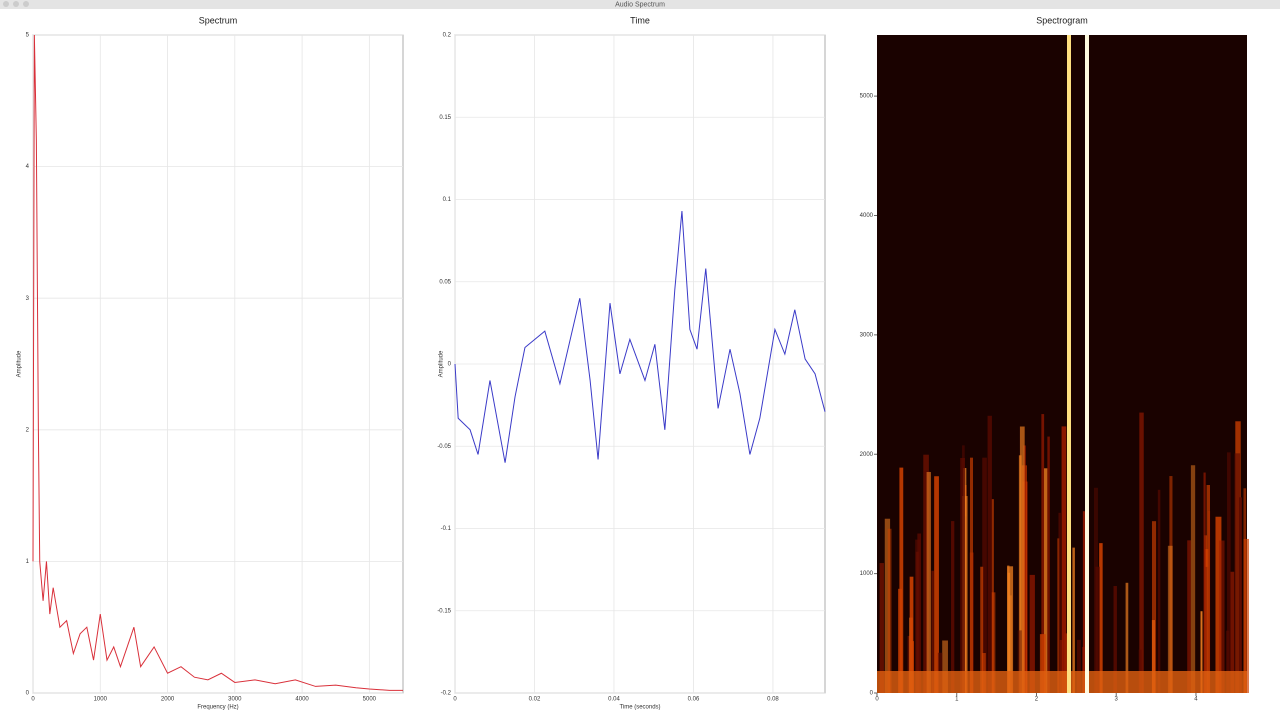 Image resolution: width=1280 pixels, height=720 pixels. What do you see at coordinates (26, 4) in the screenshot?
I see `zoom-button` at bounding box center [26, 4].